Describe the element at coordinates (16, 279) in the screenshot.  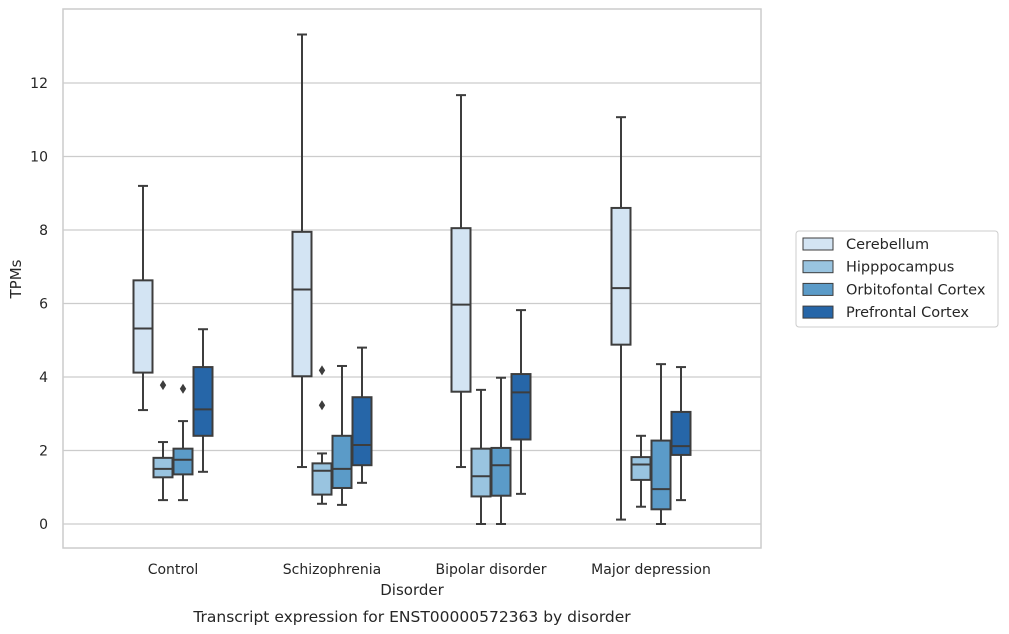
I see `y-axis-title: TPMs` at that location.